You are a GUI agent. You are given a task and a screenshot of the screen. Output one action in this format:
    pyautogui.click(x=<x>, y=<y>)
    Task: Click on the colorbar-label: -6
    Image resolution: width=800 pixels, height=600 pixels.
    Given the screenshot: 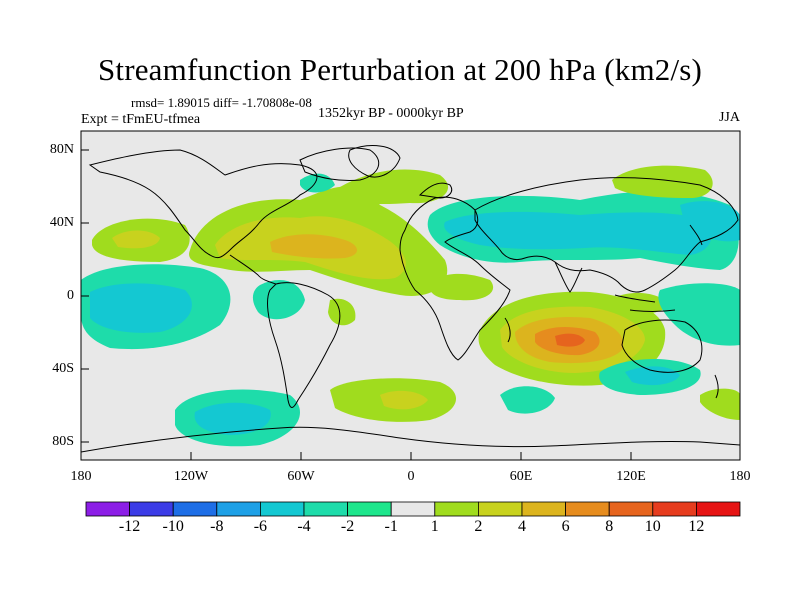 What is the action you would take?
    pyautogui.click(x=260, y=526)
    